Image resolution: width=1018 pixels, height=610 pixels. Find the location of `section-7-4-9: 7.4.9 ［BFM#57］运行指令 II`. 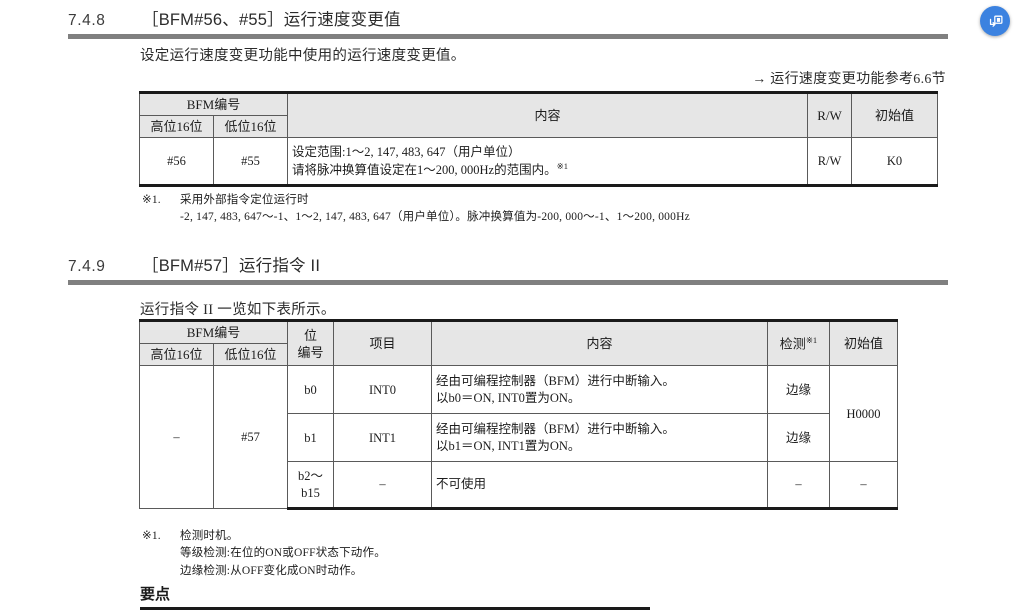

section-7-4-9: 7.4.9 ［BFM#57］运行指令 II is located at coordinates (508, 268).